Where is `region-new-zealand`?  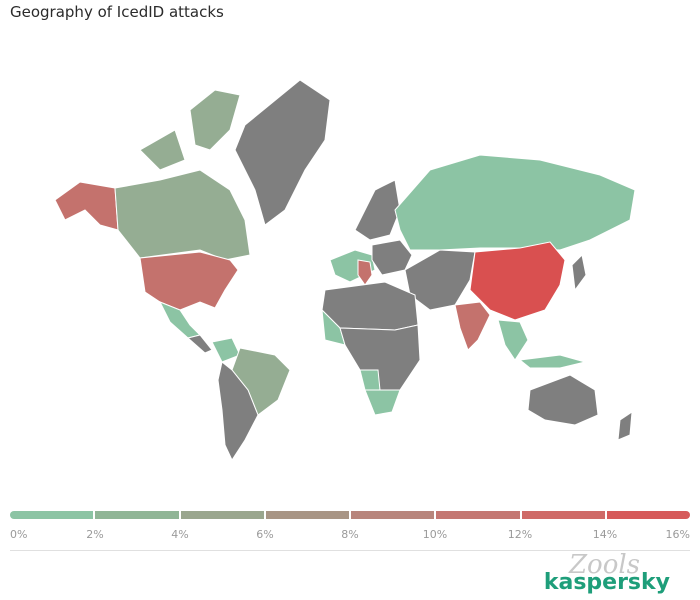
region-new-zealand is located at coordinates (625, 426).